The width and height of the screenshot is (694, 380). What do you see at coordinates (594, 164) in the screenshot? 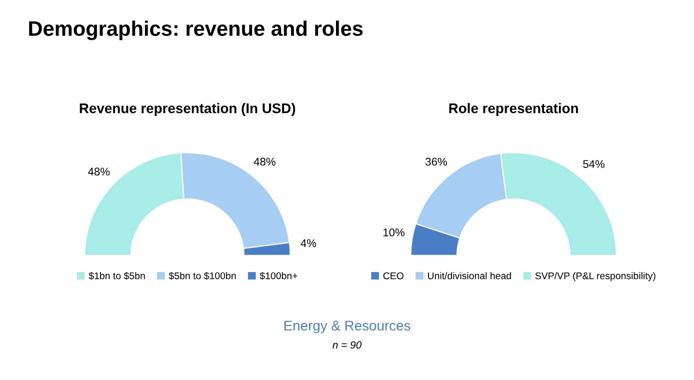
I see `data-label: 54%` at bounding box center [594, 164].